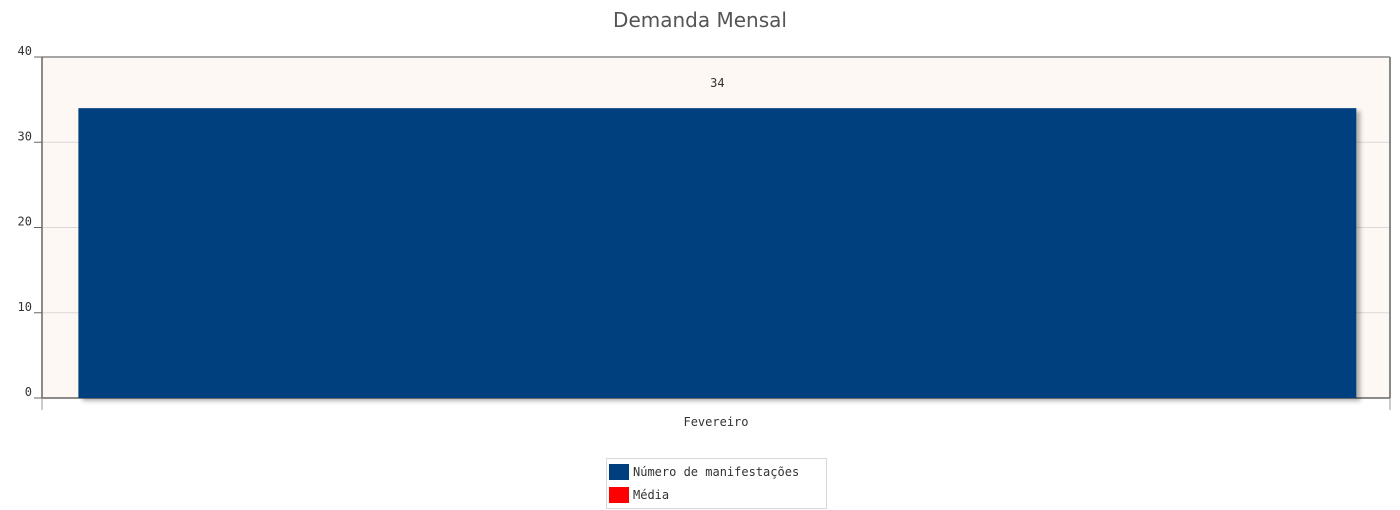 This screenshot has width=1400, height=510. Describe the element at coordinates (25, 222) in the screenshot. I see `y-tick-label: 20` at that location.